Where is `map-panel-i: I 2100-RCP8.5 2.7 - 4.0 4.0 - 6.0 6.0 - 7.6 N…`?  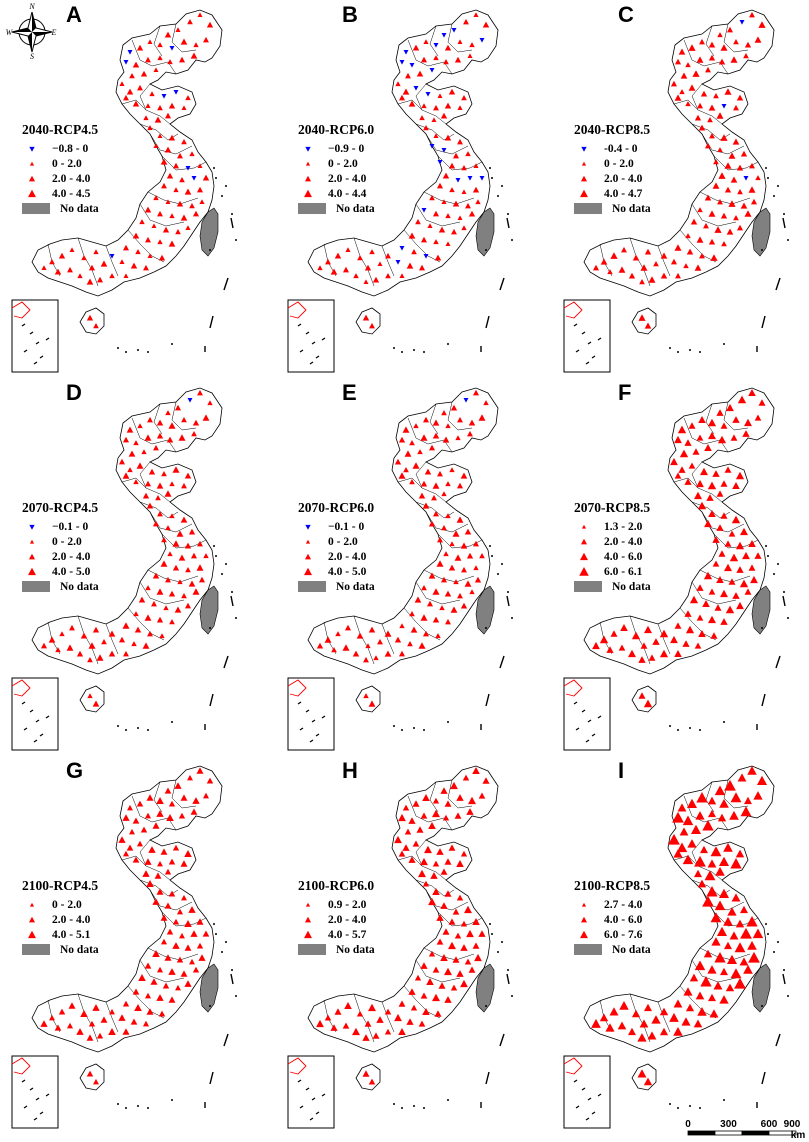
map-panel-i: I 2100-RCP8.5 2.7 - 4.0 4.0 - 6.0 6.0 - 7.6 N… is located at coordinates (680, 946).